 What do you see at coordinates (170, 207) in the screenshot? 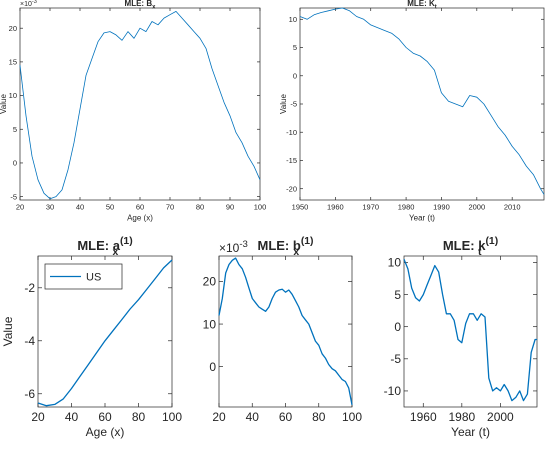
I see `x-tick-label: 70` at bounding box center [170, 207].